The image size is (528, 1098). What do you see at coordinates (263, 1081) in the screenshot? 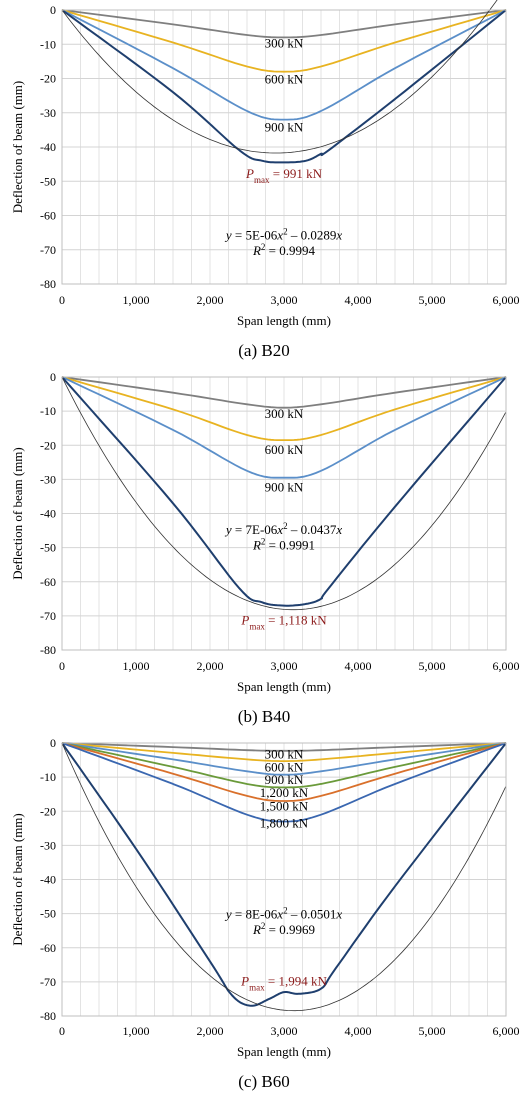
I see `panel-caption: (c) B60` at bounding box center [263, 1081].